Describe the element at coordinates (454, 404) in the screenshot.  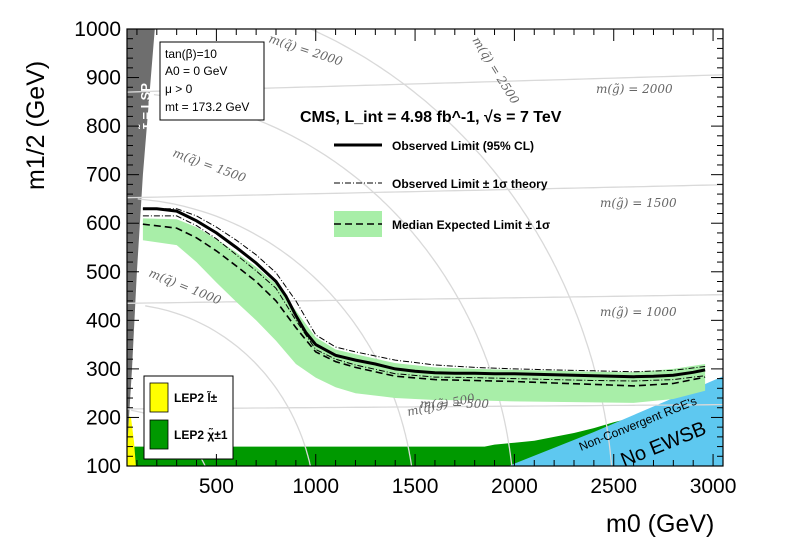
I see `gluino-contour-label-500: m(g̃) = 500` at that location.